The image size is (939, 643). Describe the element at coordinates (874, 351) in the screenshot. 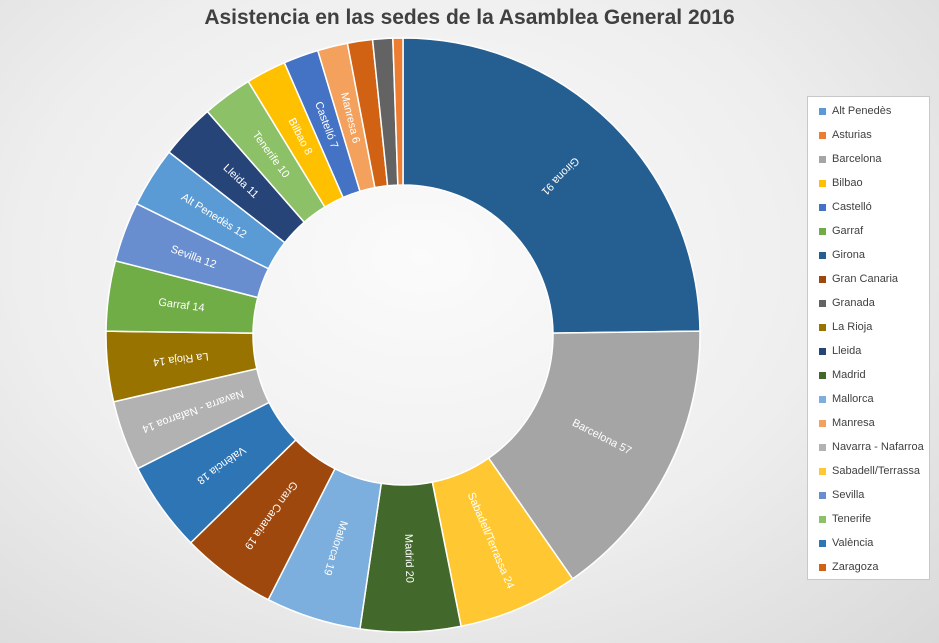

I see `legend-item-lleida: Lleida` at that location.